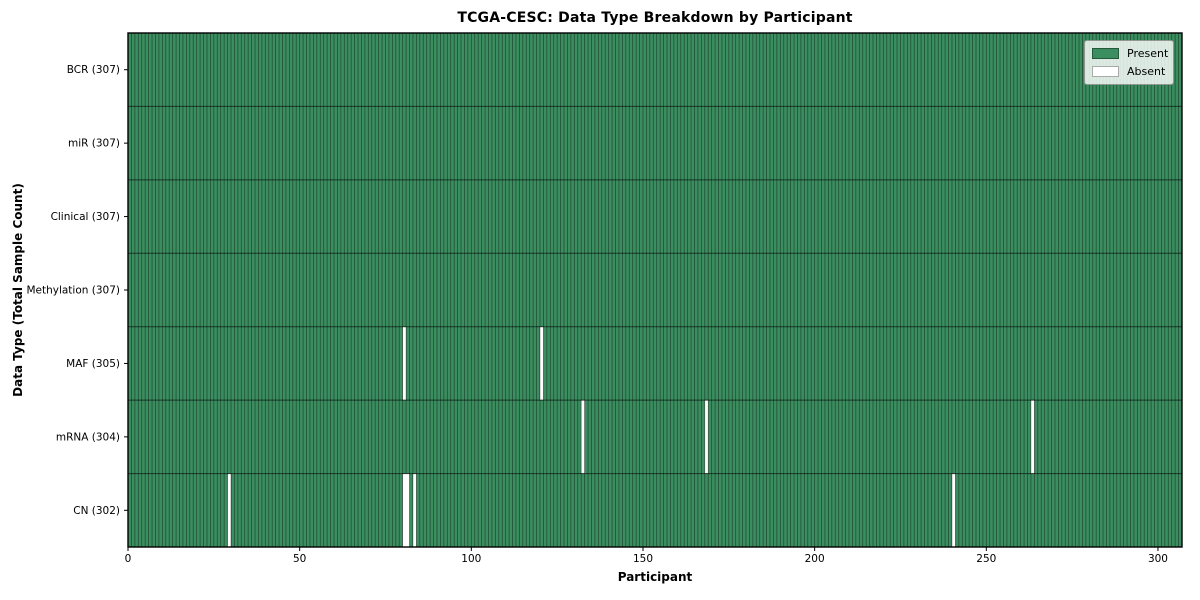 The height and width of the screenshot is (600, 1200). What do you see at coordinates (93, 364) in the screenshot?
I see `y-tick-label: MAF (305)` at bounding box center [93, 364].